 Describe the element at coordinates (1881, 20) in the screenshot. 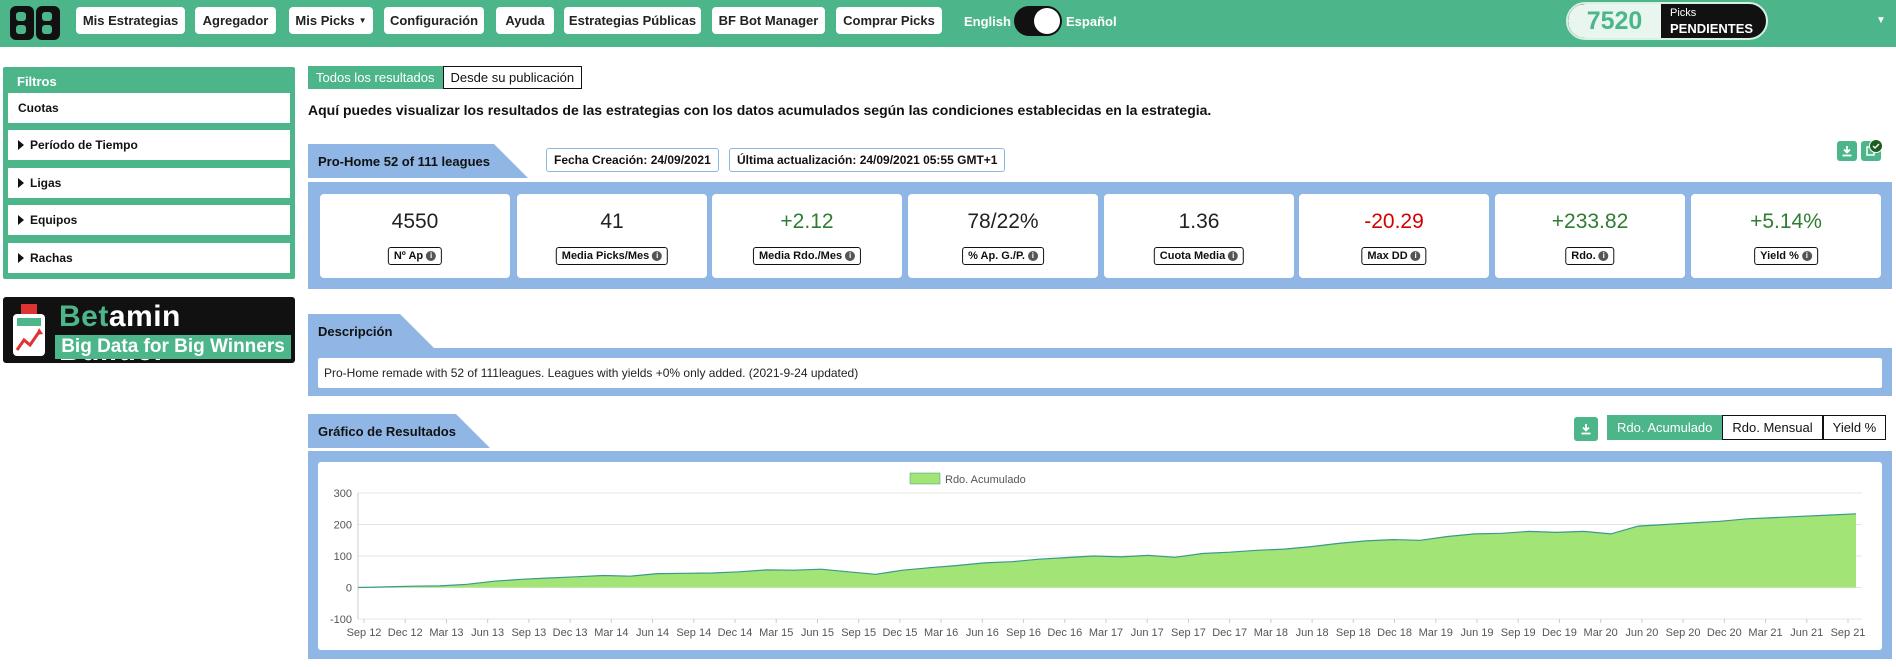

I see `user-menu-chevron-icon: ▼` at that location.